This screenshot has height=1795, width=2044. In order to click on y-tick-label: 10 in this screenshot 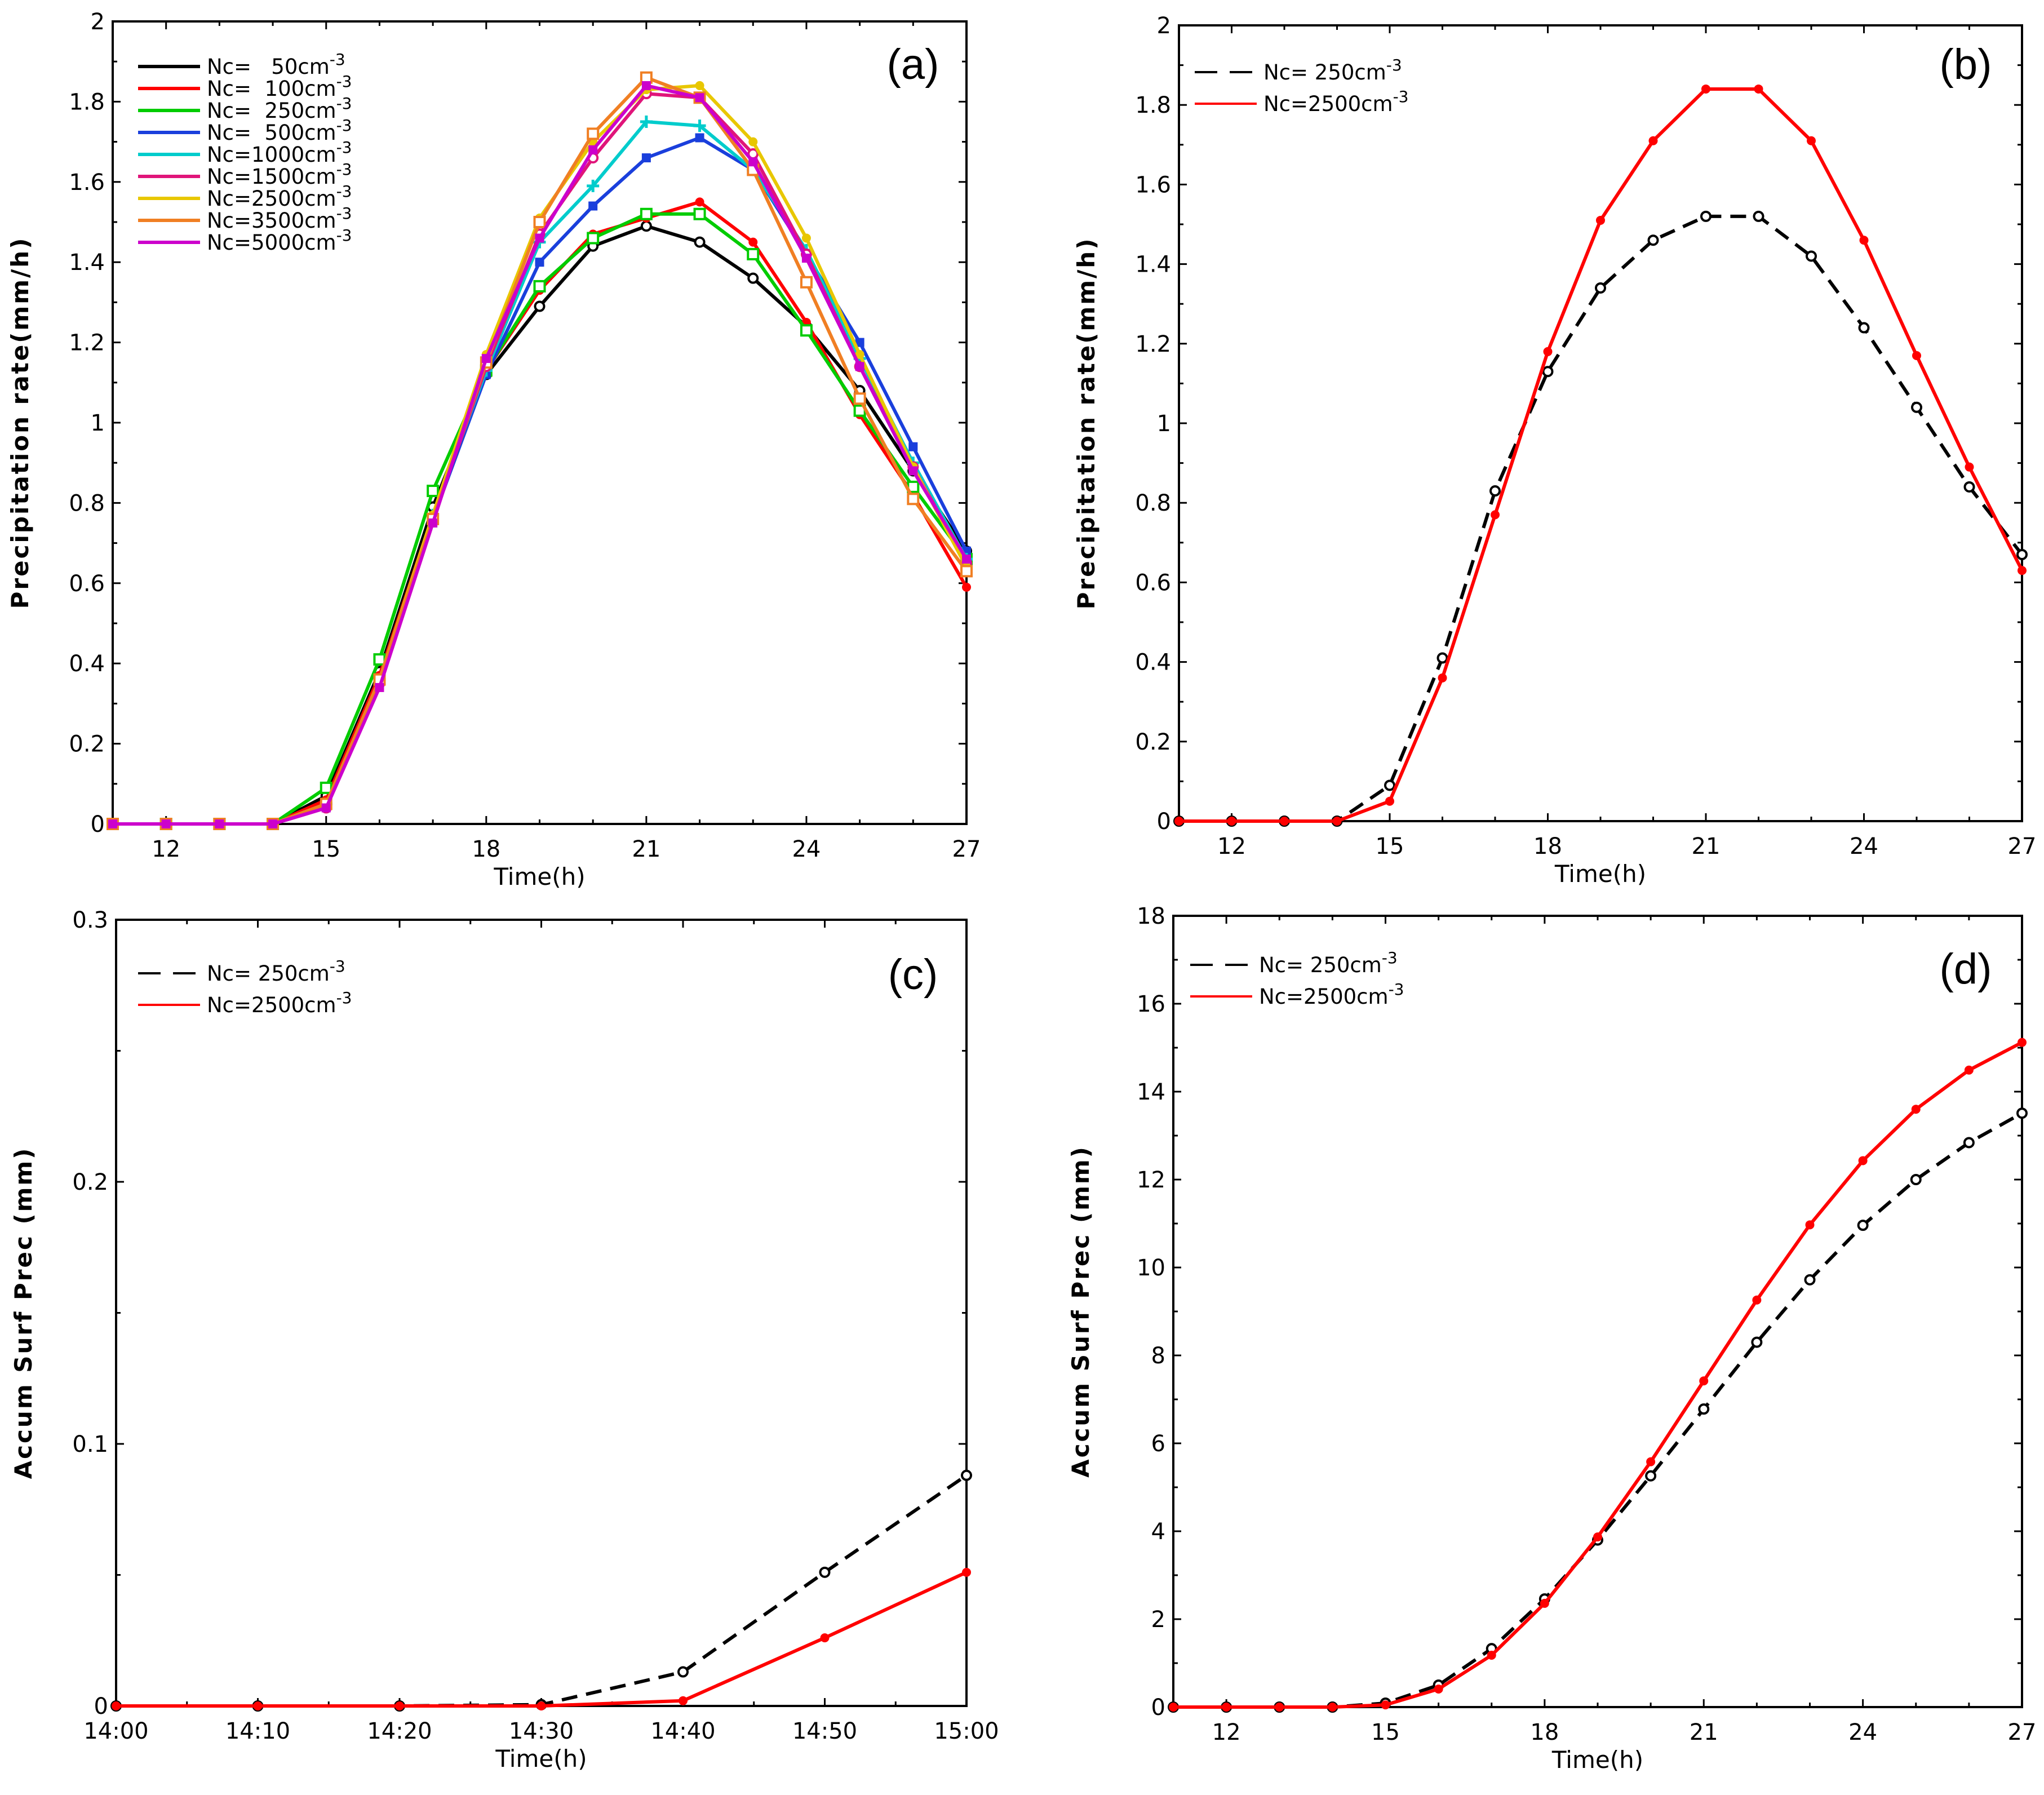, I will do `click(1151, 1268)`.